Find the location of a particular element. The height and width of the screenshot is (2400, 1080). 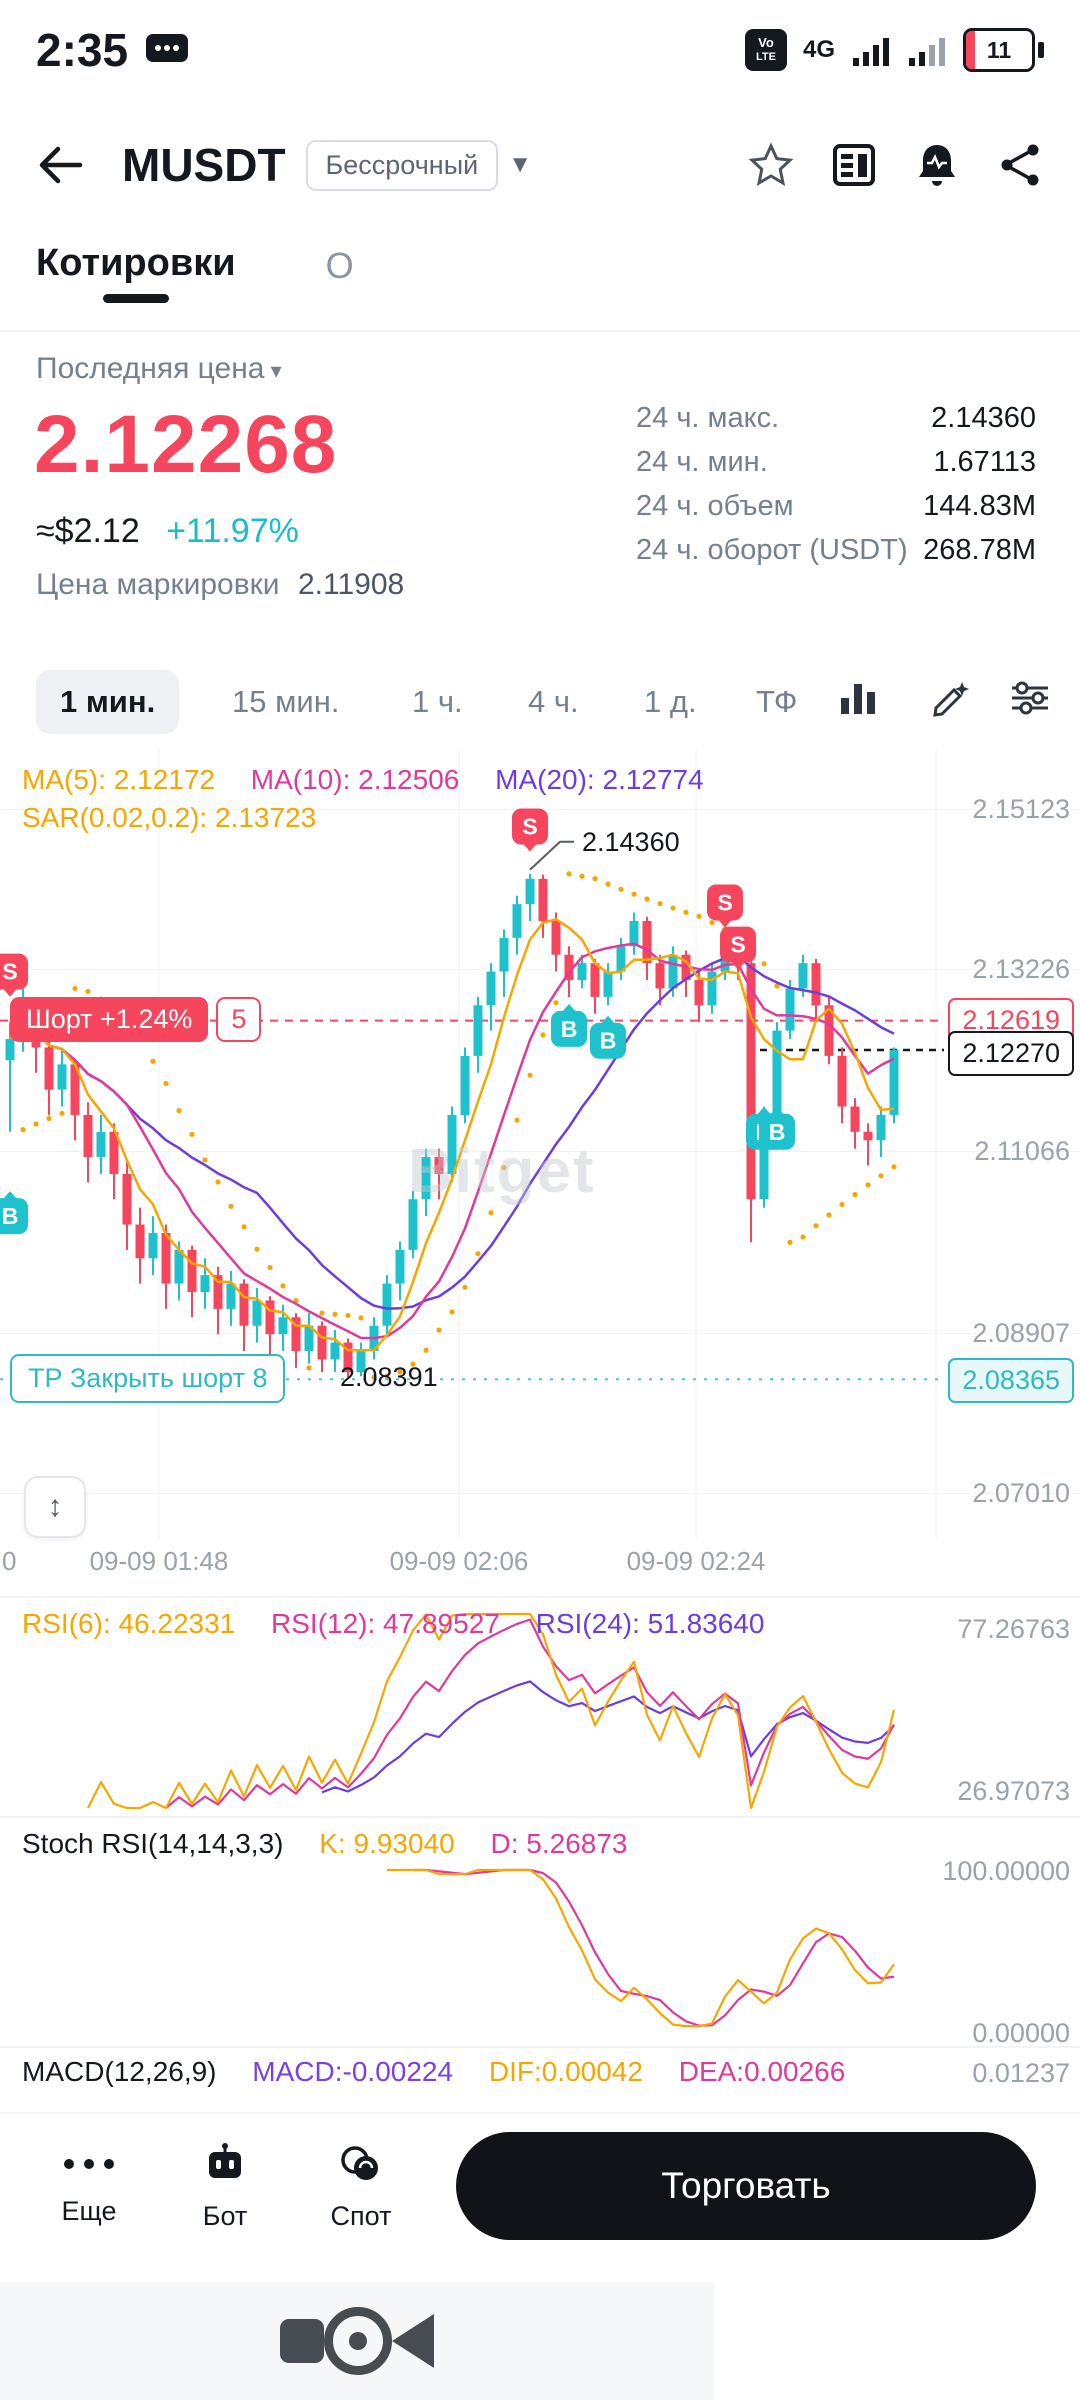

watermark-logo: Bitget is located at coordinates (502, 1171).